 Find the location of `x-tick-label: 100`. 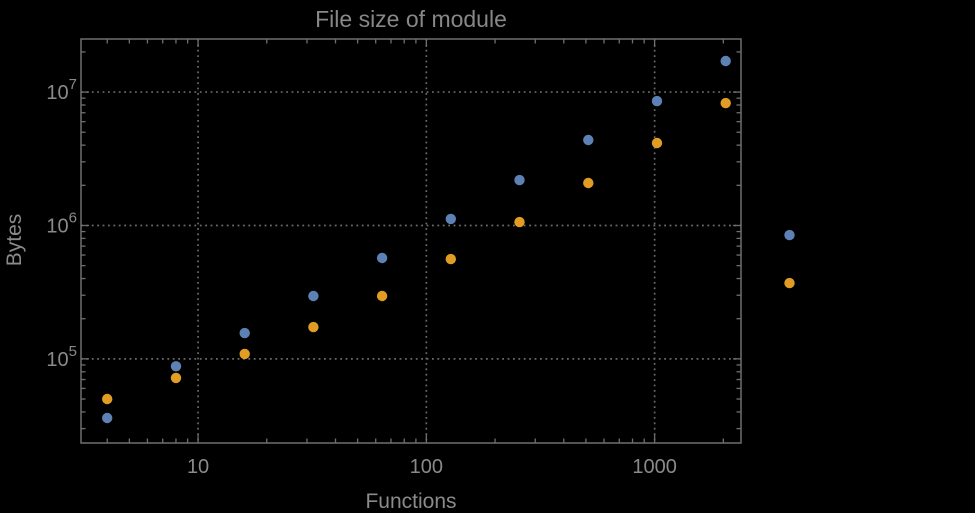

x-tick-label: 100 is located at coordinates (426, 467).